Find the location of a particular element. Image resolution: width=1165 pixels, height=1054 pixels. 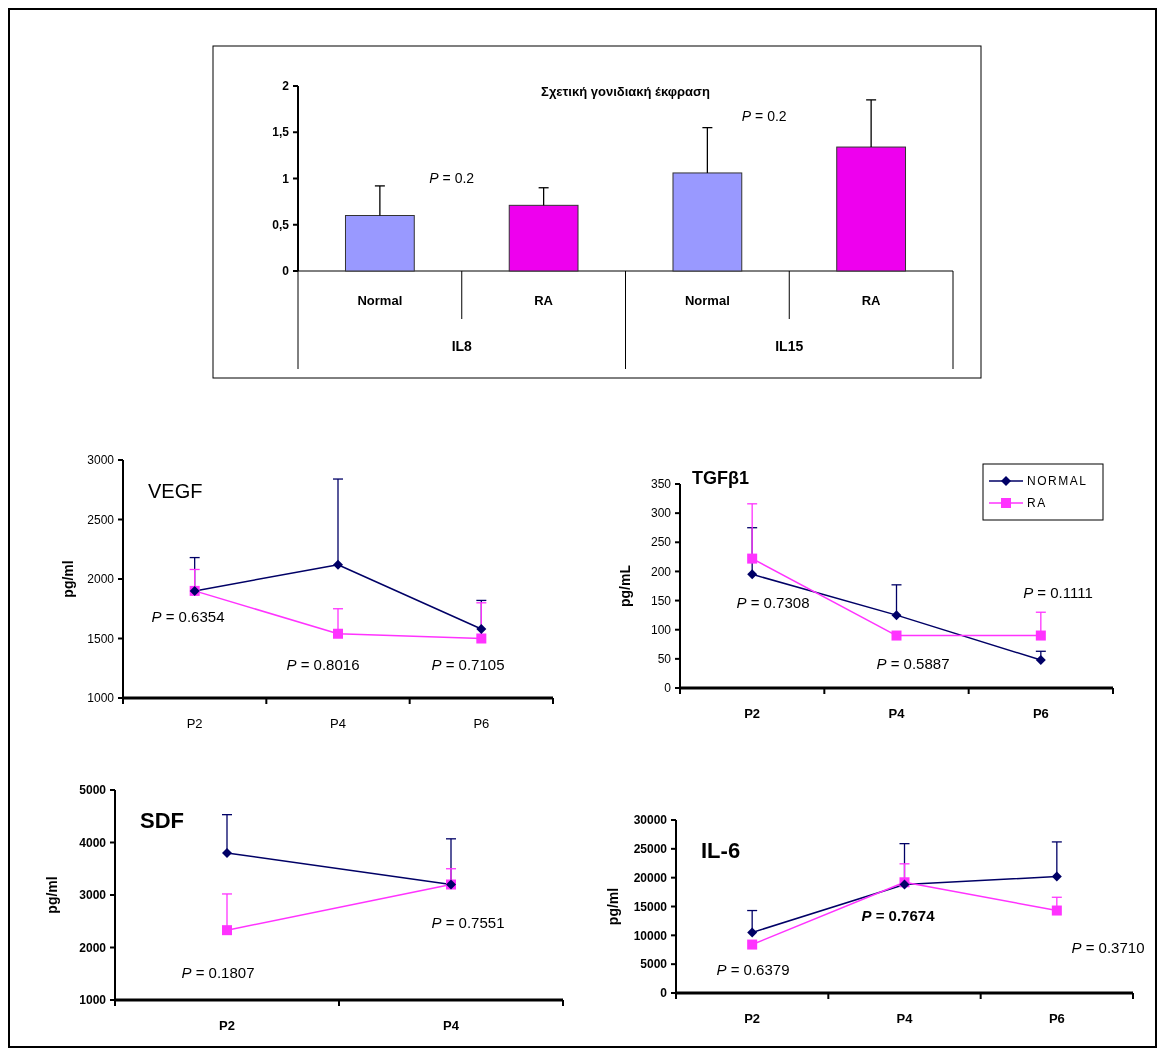

text: VEGF is located at coordinates (175, 491).